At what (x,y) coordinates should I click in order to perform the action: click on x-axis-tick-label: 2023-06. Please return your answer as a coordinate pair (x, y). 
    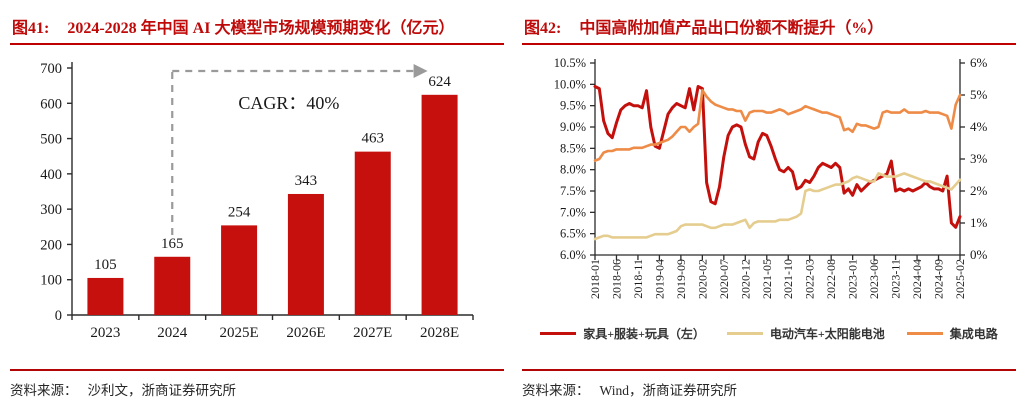
    Looking at the image, I should click on (874, 279).